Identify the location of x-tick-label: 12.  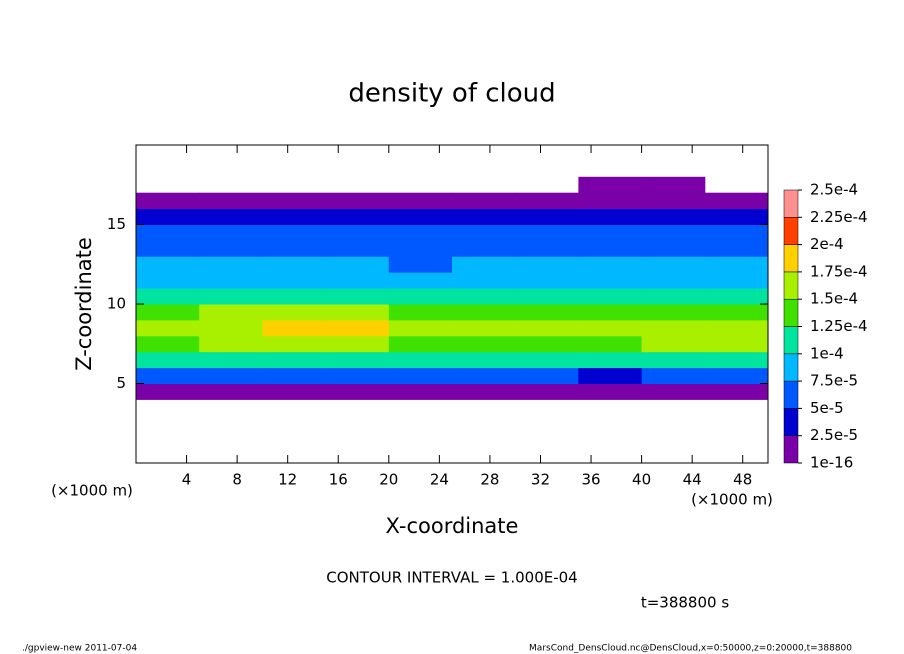
(287, 480).